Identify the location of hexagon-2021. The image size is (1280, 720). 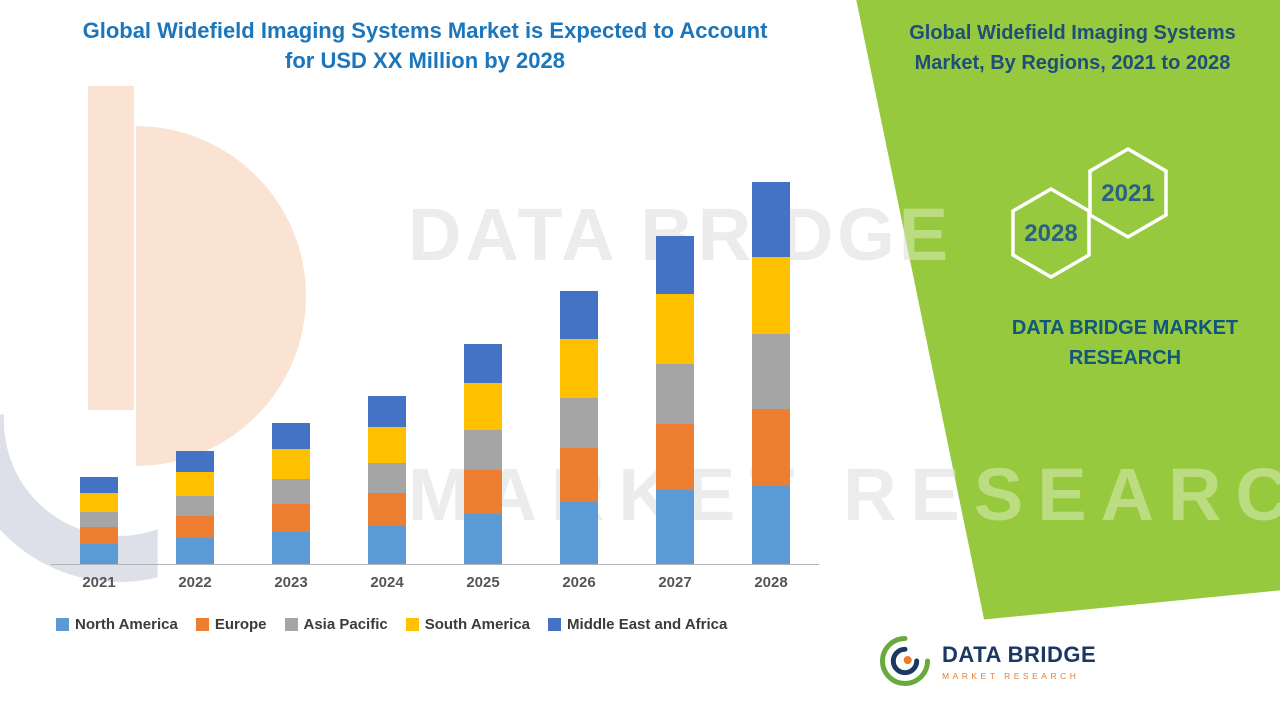
(1128, 193).